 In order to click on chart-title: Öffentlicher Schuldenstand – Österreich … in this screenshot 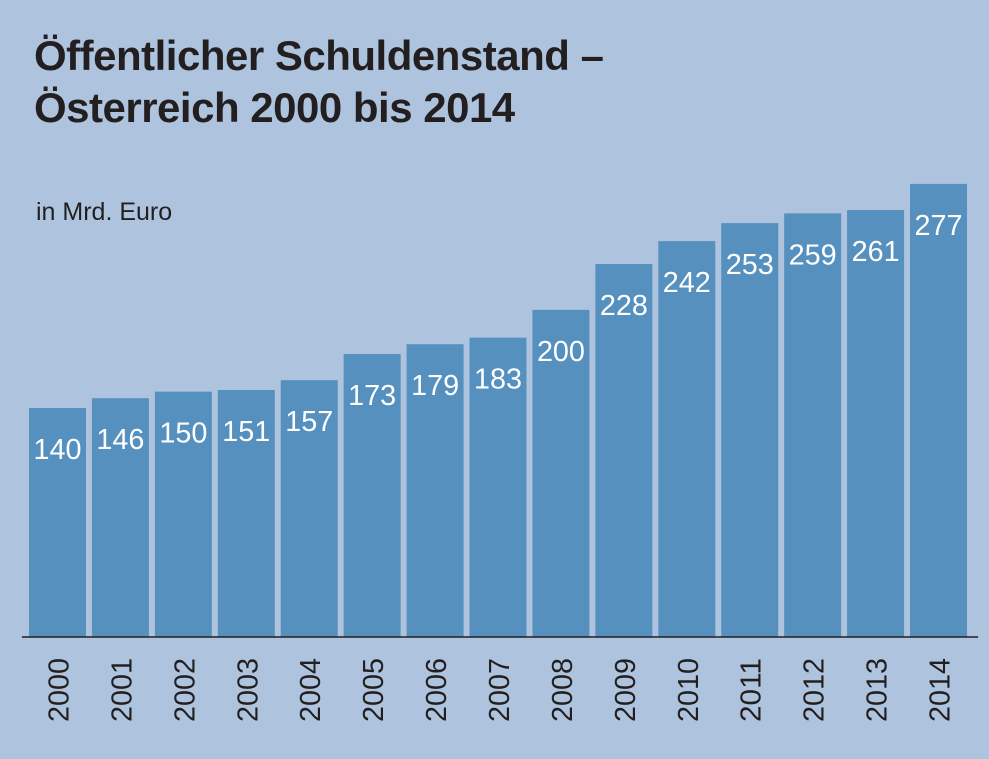, I will do `click(319, 82)`.